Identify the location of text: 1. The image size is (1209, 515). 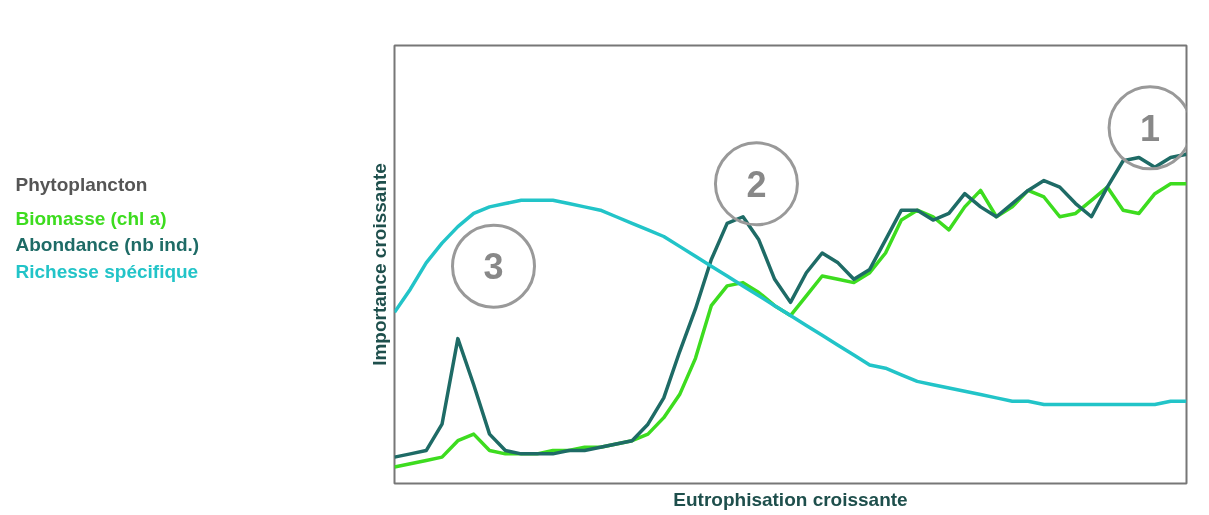
(1150, 128).